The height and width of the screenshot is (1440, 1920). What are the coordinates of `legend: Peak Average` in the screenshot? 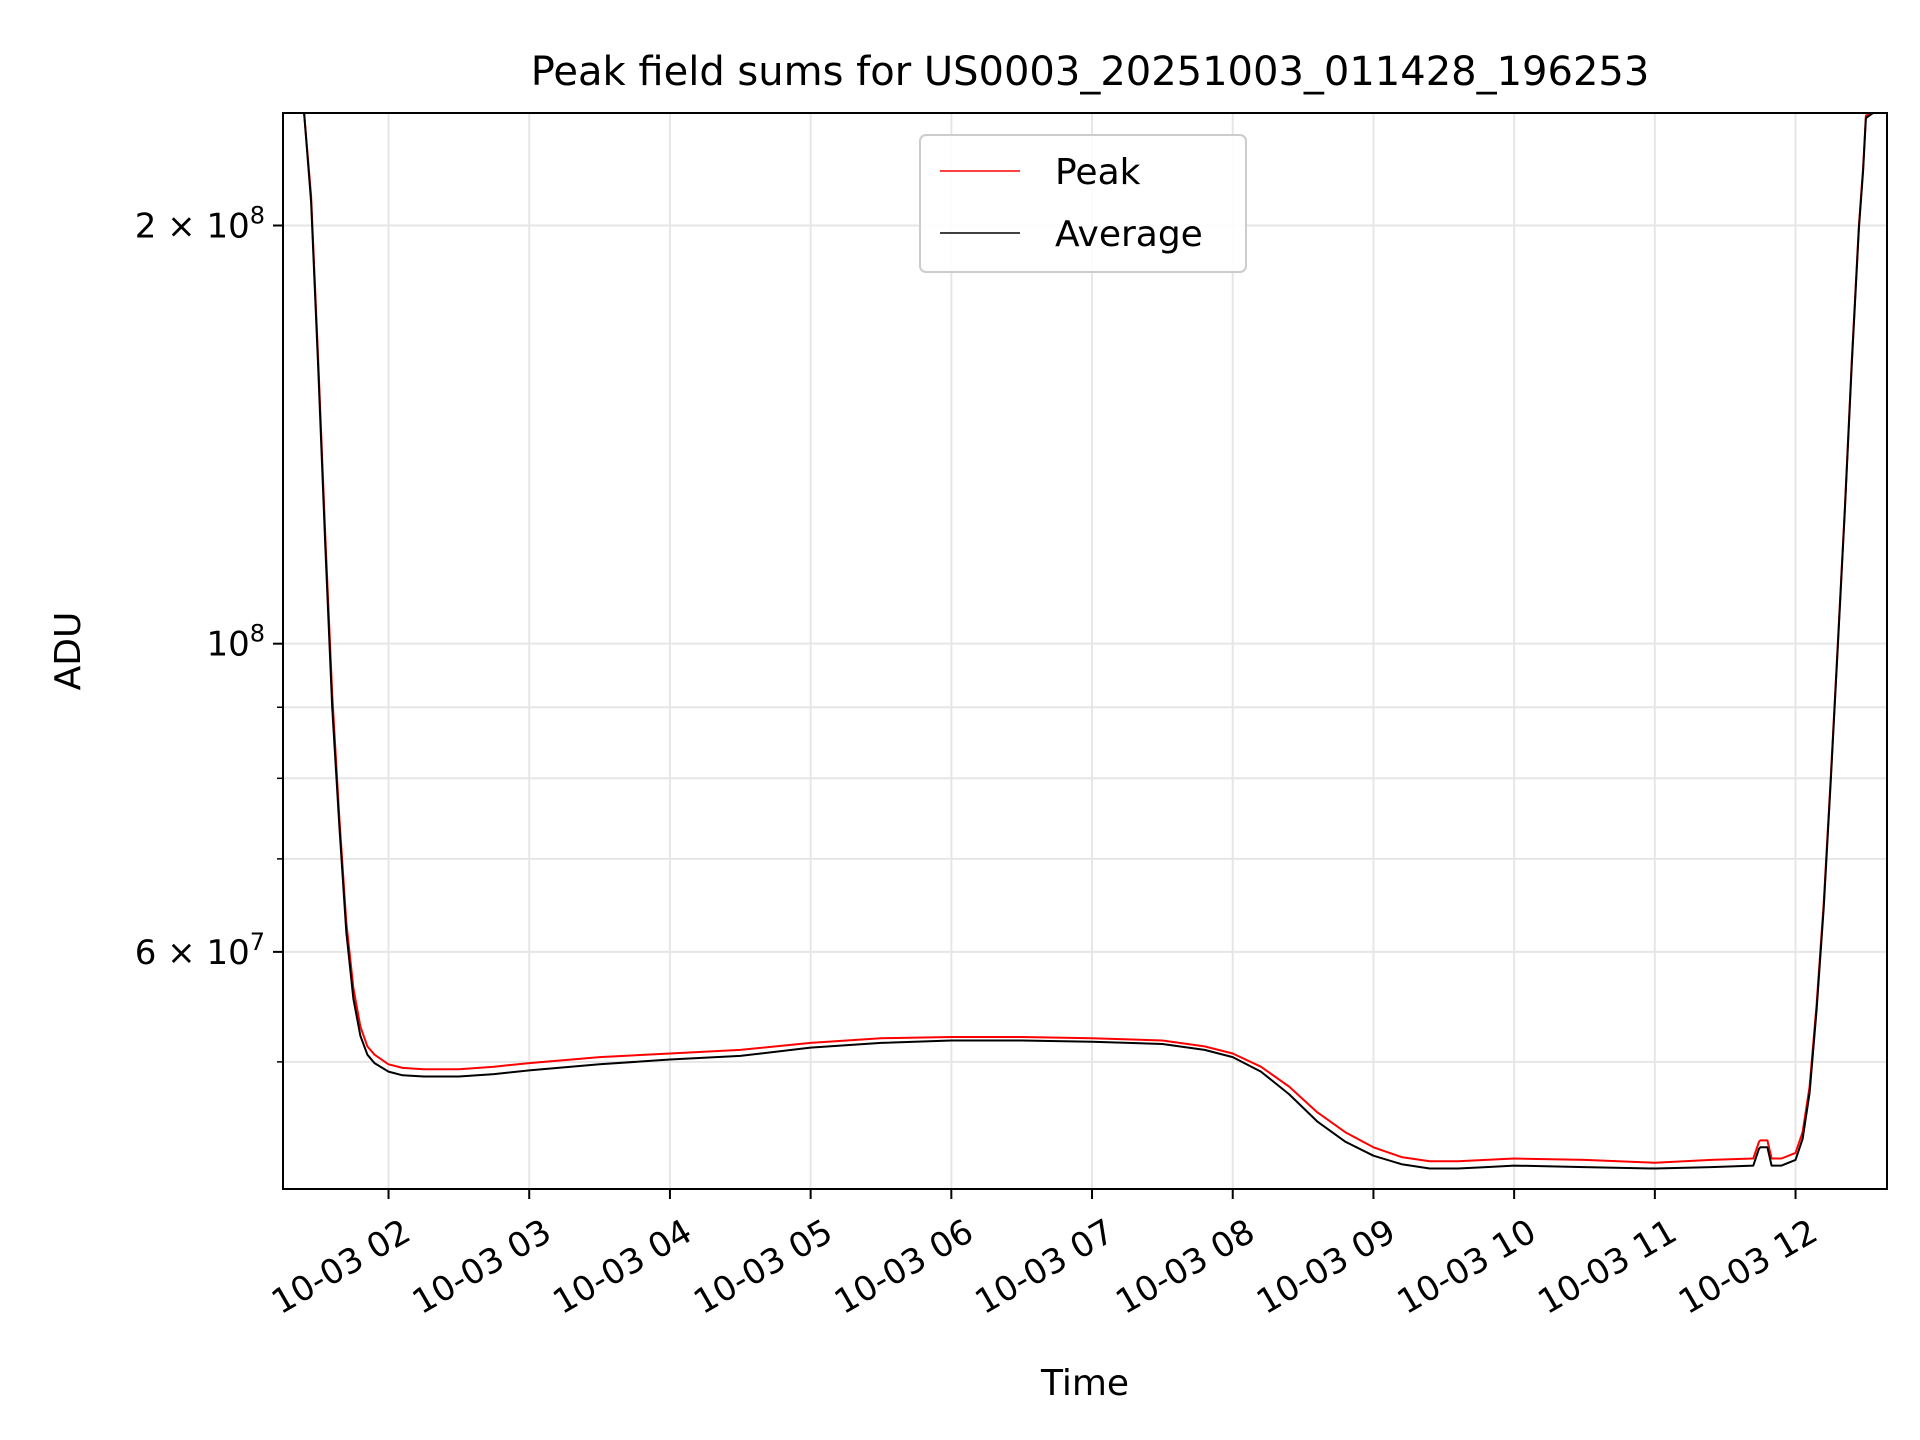 It's located at (1083, 203).